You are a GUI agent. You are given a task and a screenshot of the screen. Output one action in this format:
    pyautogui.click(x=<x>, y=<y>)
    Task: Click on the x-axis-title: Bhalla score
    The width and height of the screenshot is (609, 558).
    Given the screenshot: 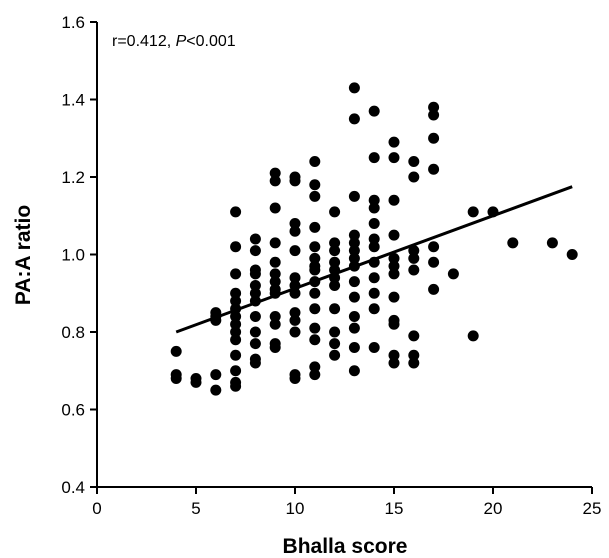 What is the action you would take?
    pyautogui.click(x=345, y=546)
    